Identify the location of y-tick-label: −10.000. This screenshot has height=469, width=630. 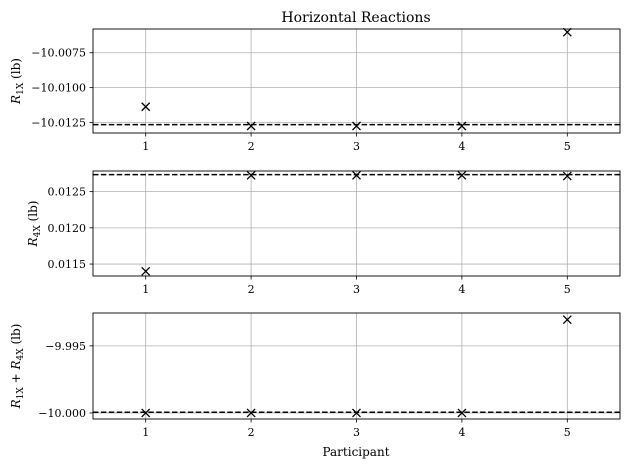
(62, 413).